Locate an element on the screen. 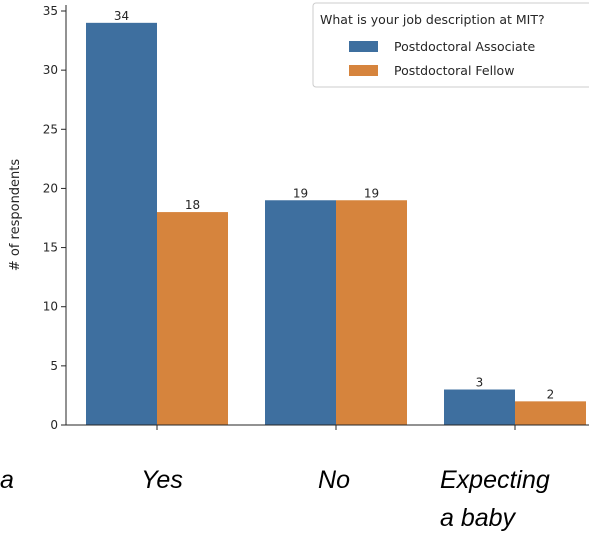  cut-off-label-text: a is located at coordinates (7, 480).